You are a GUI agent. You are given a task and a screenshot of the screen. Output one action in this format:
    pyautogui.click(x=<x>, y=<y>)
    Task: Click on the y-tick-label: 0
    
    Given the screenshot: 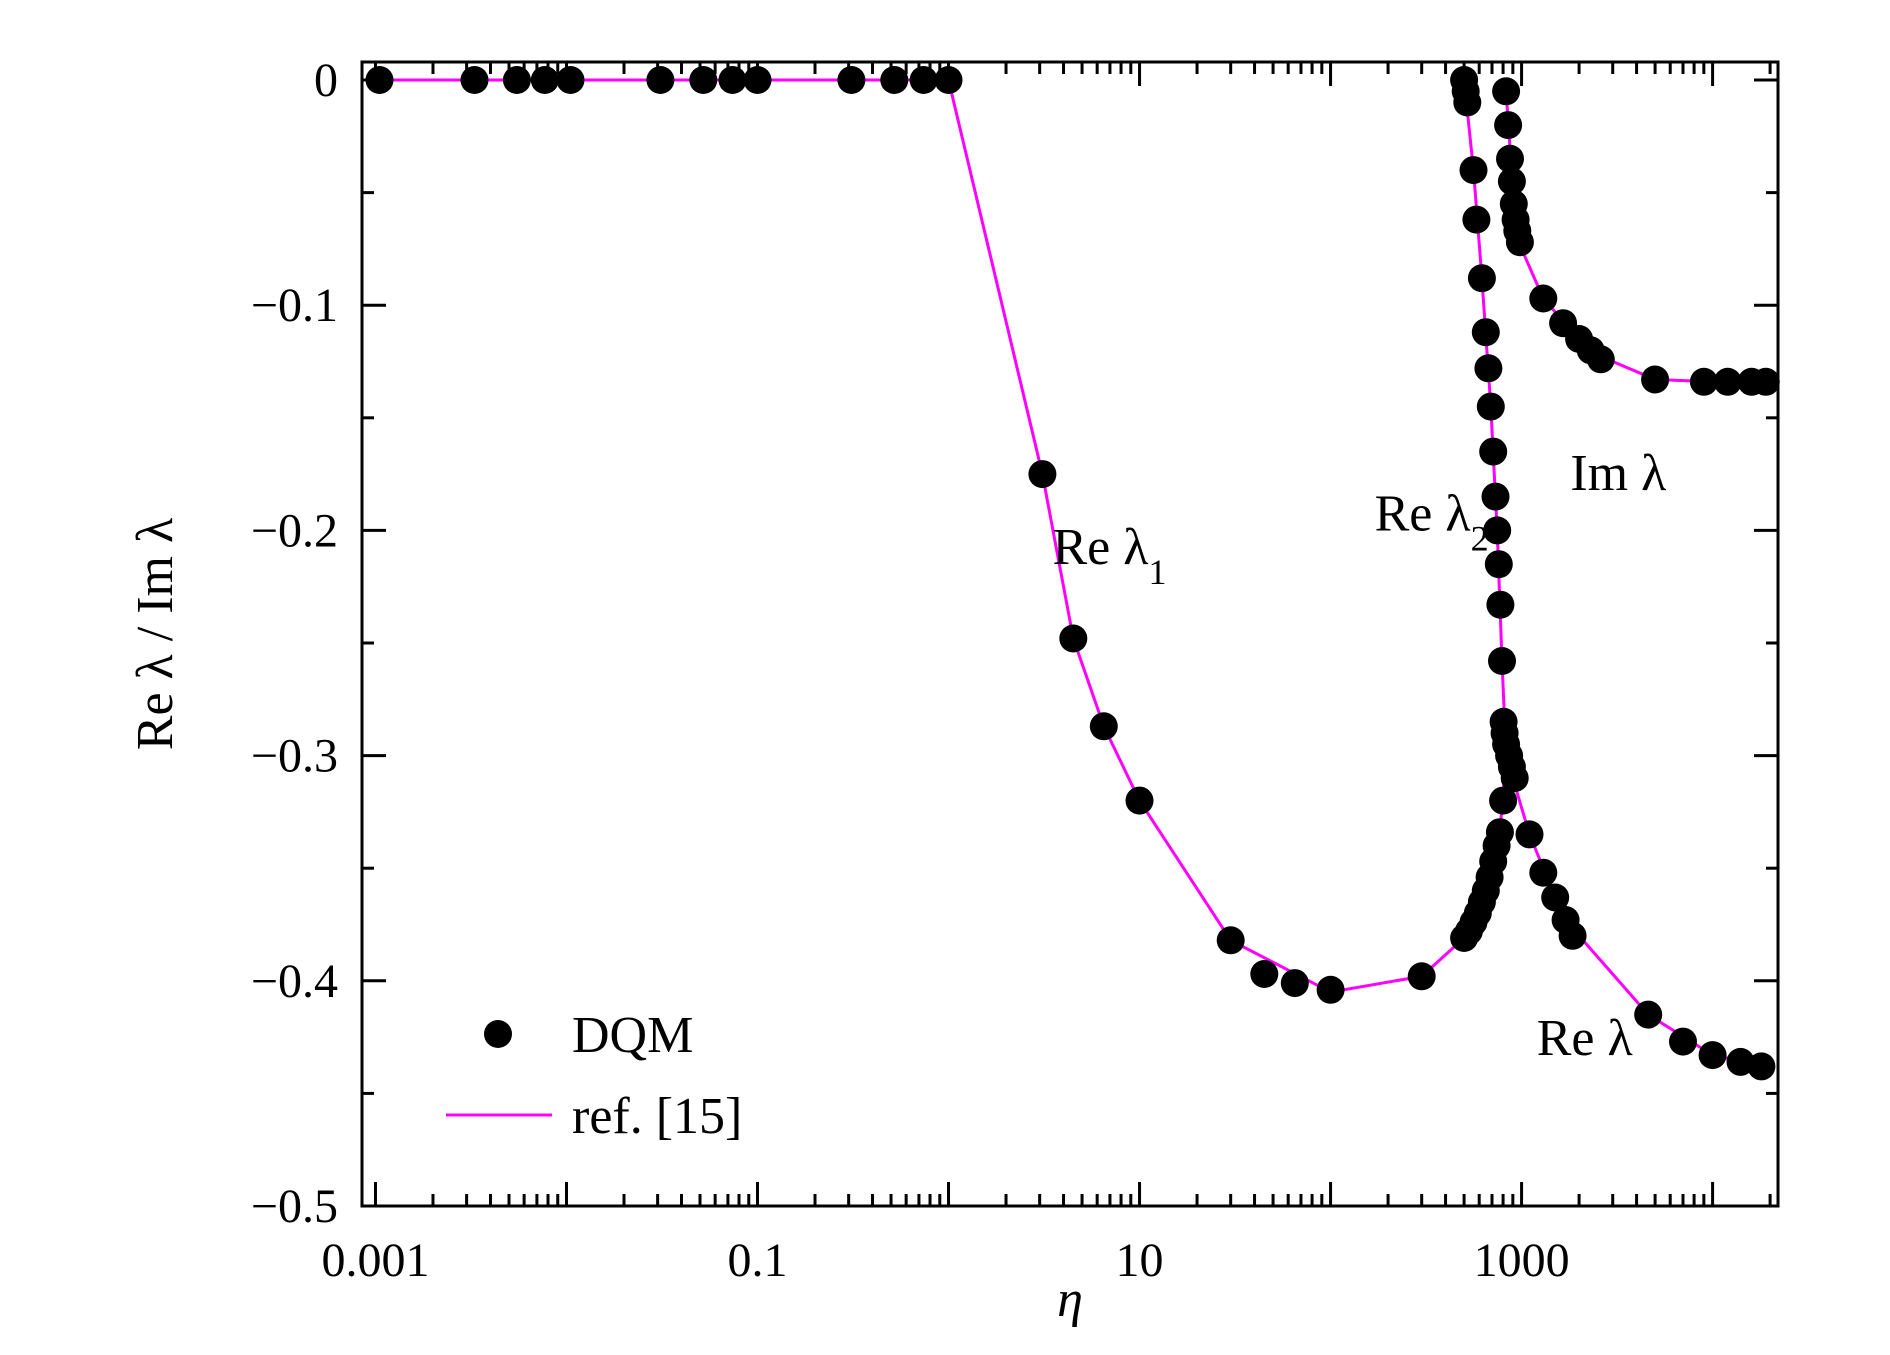 What is the action you would take?
    pyautogui.click(x=326, y=80)
    